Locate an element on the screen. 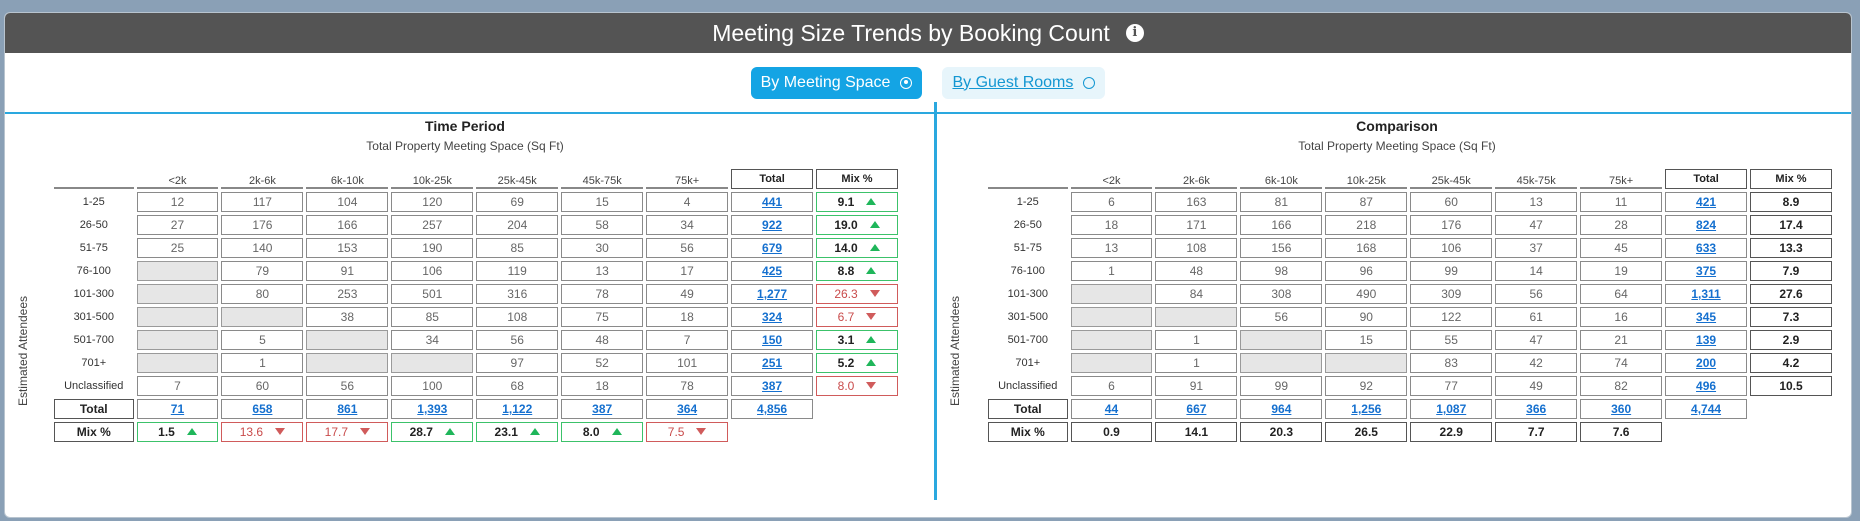  row-total-link: 421 is located at coordinates (1706, 202).